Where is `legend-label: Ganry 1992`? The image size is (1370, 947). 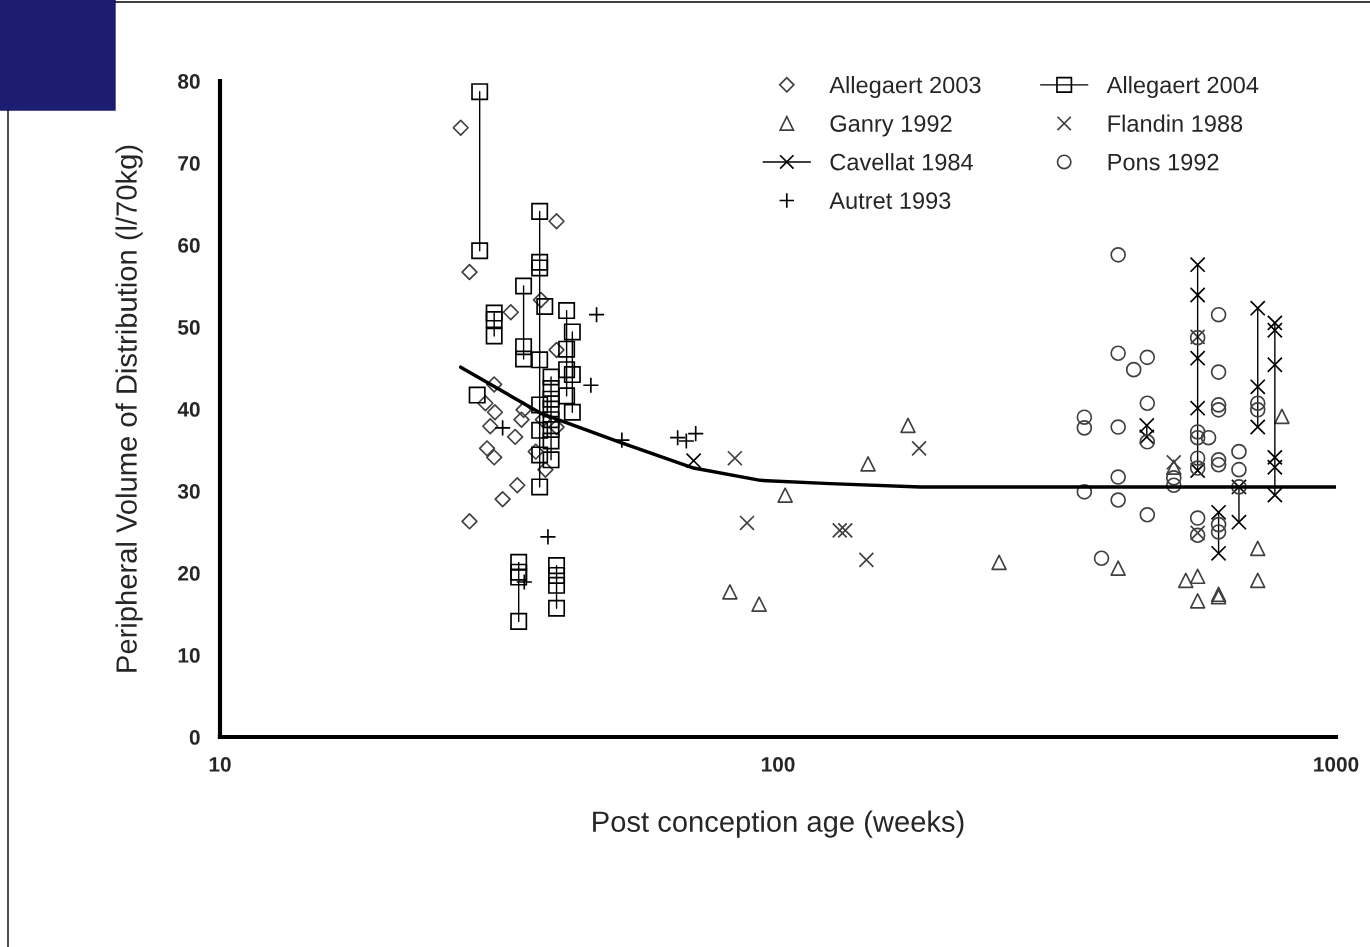 legend-label: Ganry 1992 is located at coordinates (891, 126).